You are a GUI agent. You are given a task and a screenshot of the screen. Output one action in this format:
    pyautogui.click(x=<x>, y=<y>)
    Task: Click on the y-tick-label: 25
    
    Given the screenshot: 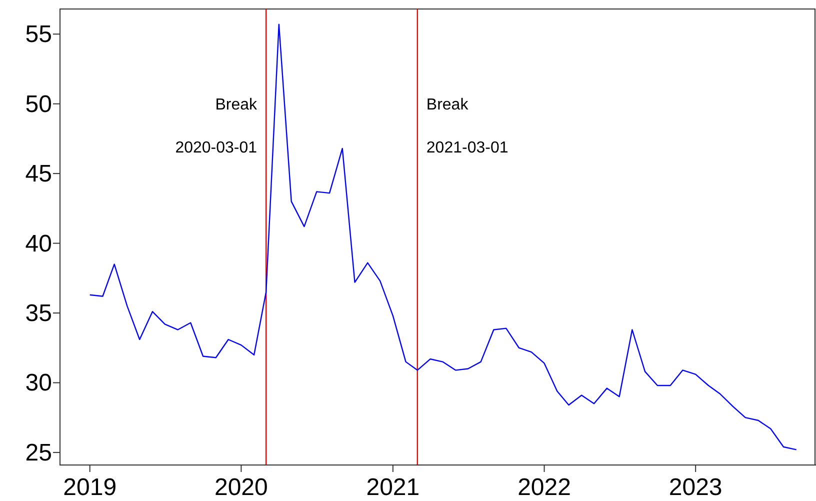 What is the action you would take?
    pyautogui.click(x=38, y=452)
    